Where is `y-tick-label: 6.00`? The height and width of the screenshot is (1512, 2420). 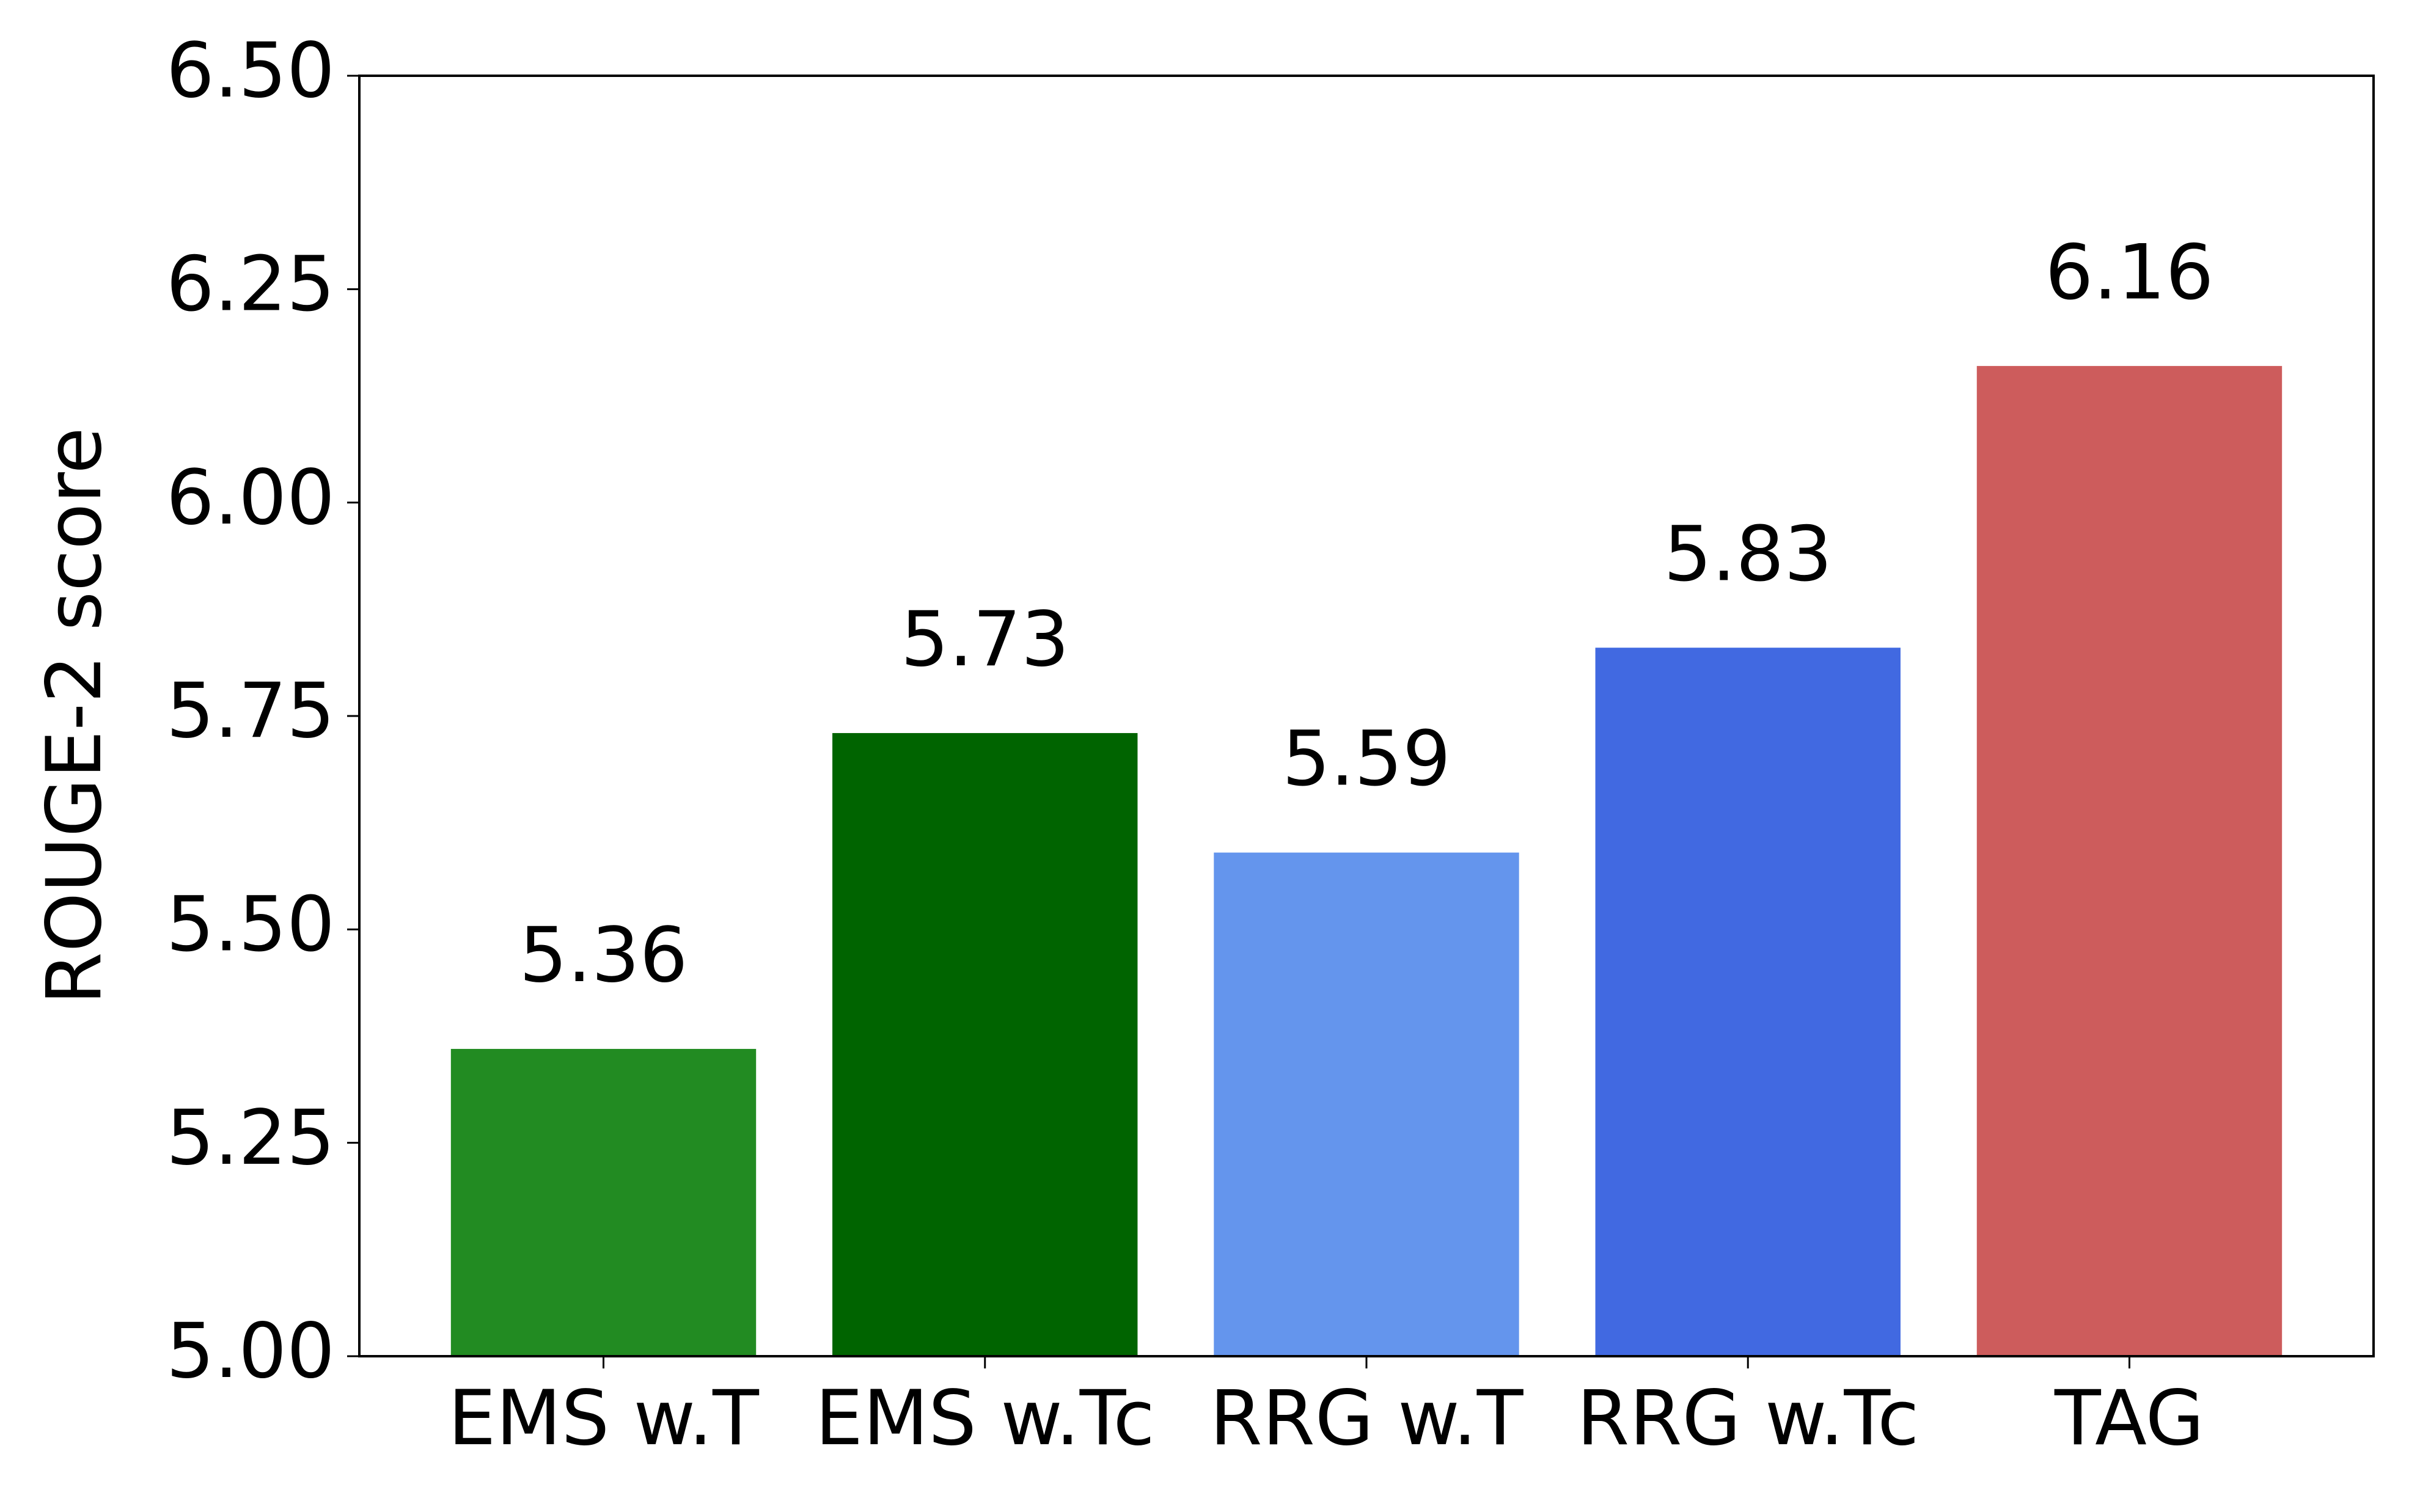
y-tick-label: 6.00 is located at coordinates (251, 498).